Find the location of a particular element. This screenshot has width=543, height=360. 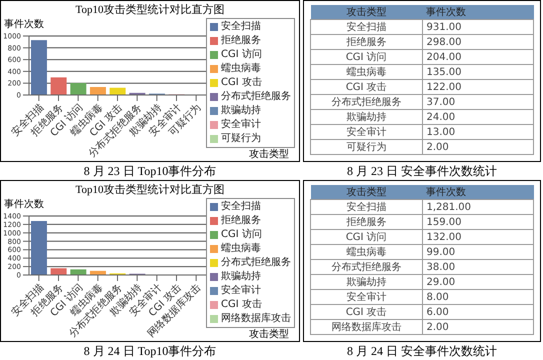

text: 13.00 is located at coordinates (441, 132).